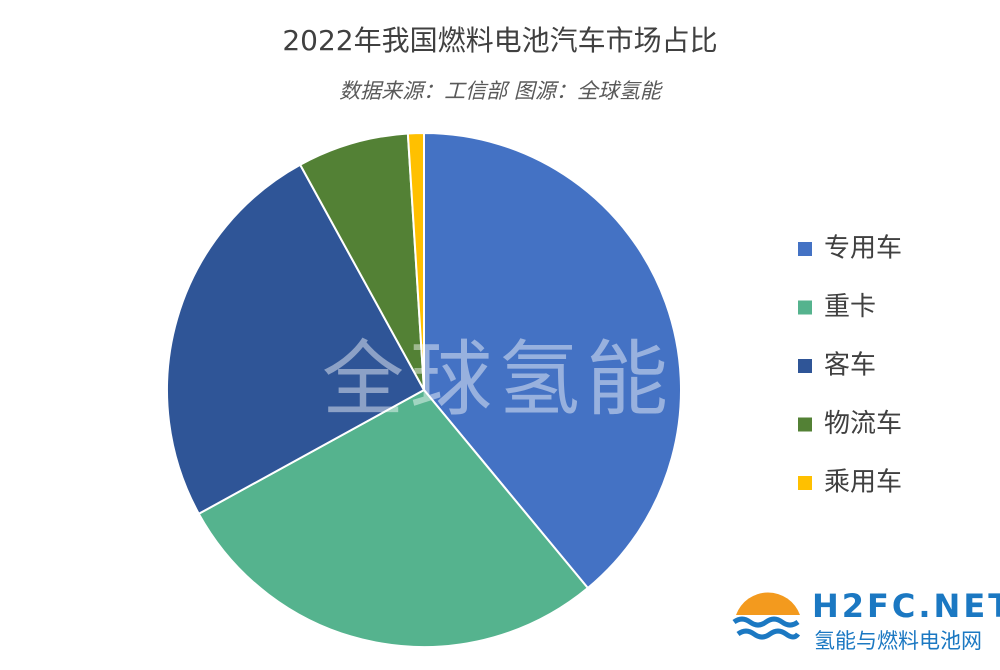 The image size is (1000, 670). What do you see at coordinates (863, 424) in the screenshot?
I see `legend-label: 物流车` at bounding box center [863, 424].